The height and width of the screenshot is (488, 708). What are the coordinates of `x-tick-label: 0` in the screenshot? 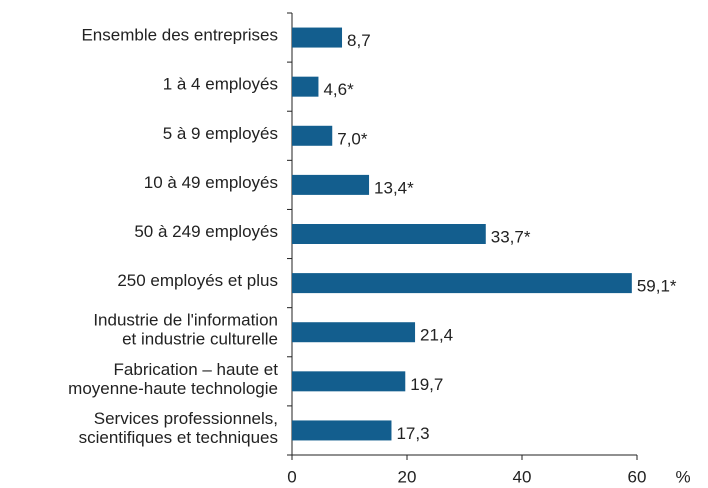 It's located at (291, 476).